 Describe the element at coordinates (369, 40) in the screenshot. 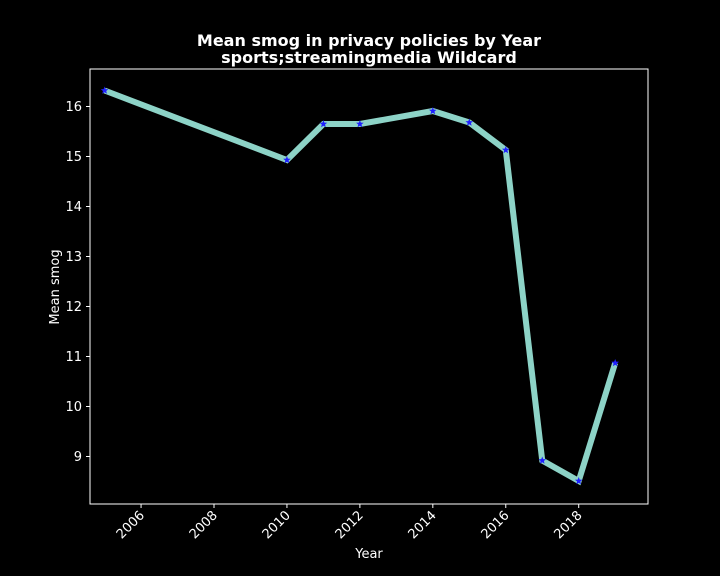

I see `chart-title: Mean smog in privacy policies by Year` at that location.